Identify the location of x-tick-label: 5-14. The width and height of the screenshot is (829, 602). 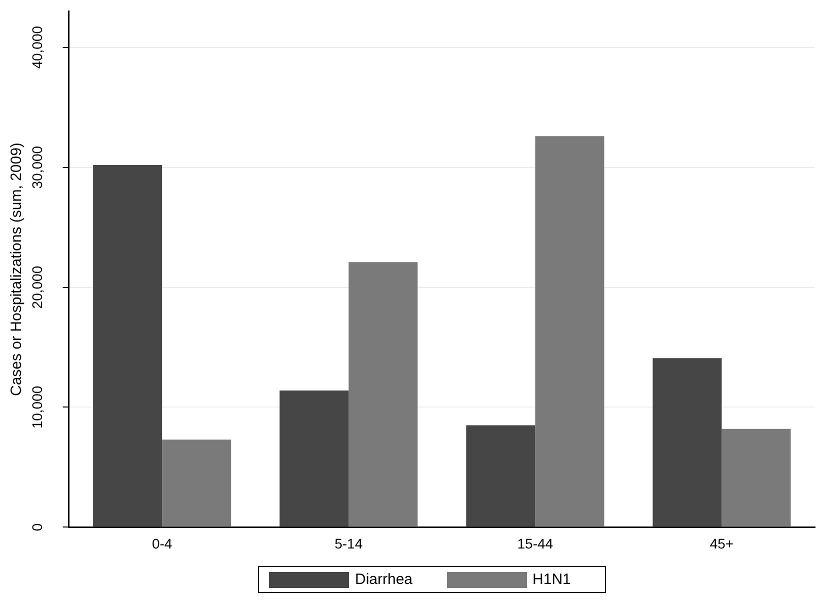
(348, 543).